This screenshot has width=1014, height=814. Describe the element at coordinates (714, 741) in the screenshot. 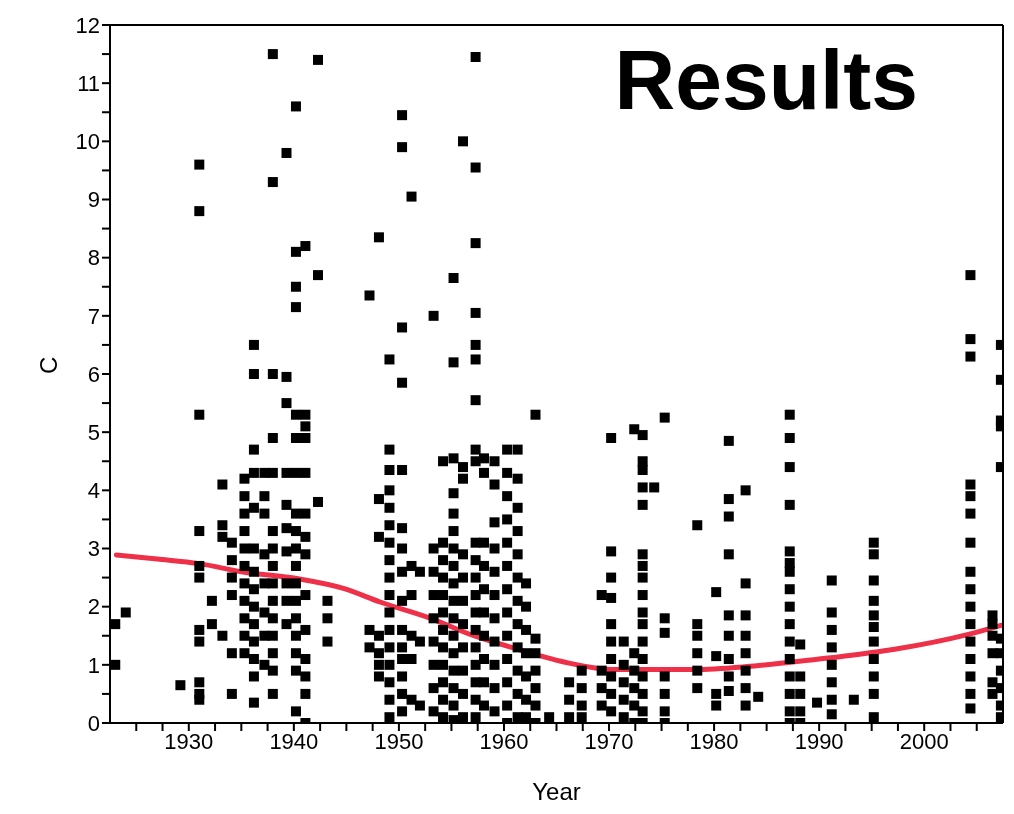

I see `x-tick-label: 1980` at that location.